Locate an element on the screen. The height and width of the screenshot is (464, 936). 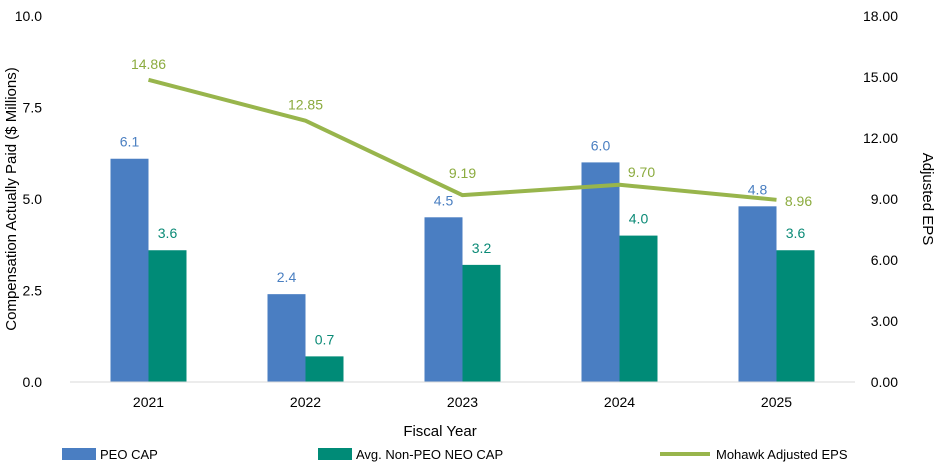
data-label-peo-cap: 6.1 is located at coordinates (130, 142).